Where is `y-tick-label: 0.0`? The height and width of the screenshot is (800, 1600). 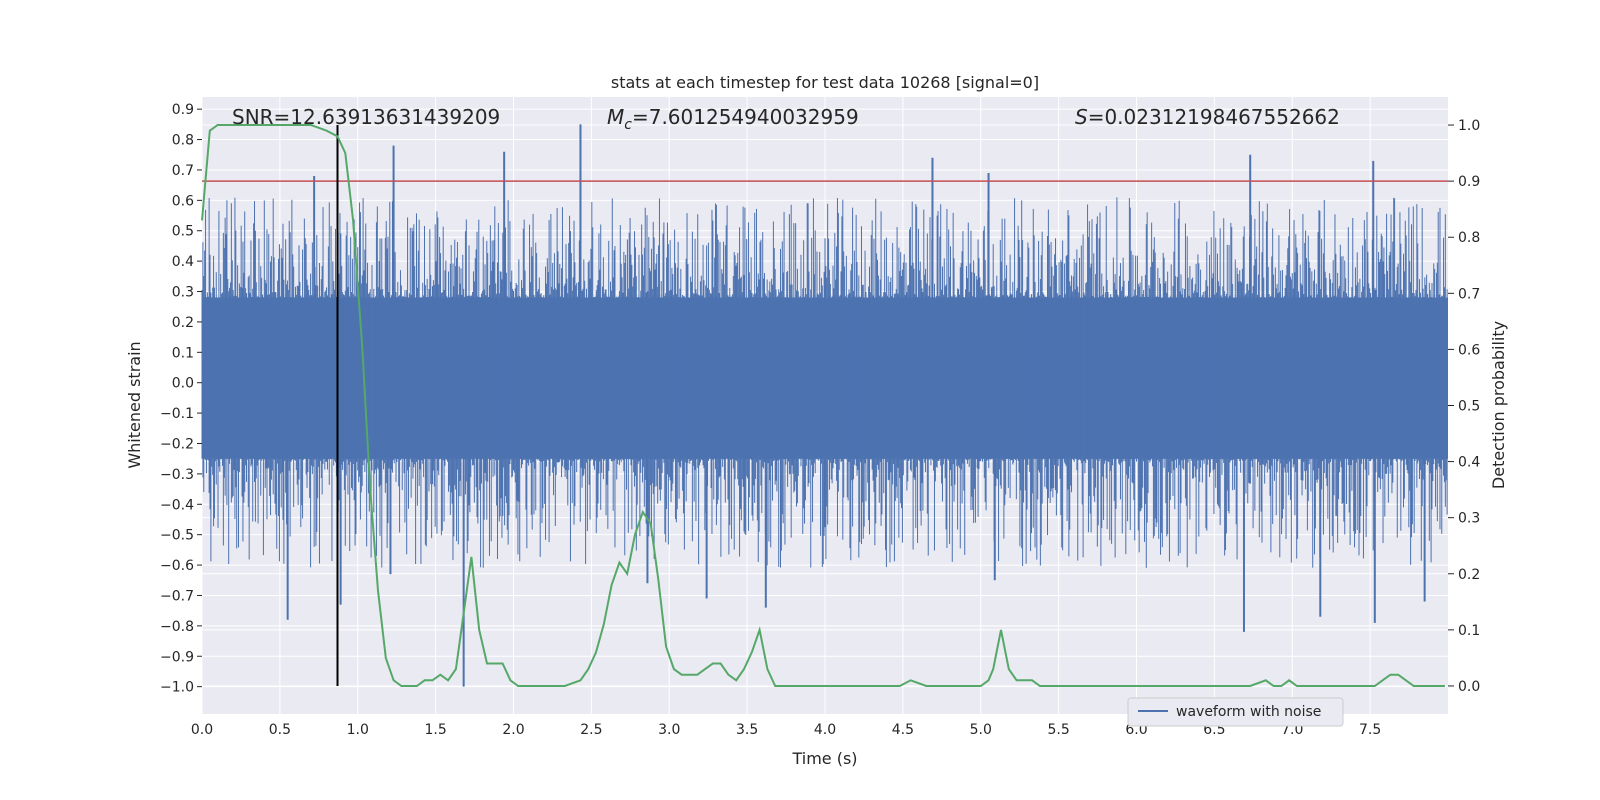 y-tick-label: 0.0 is located at coordinates (183, 384).